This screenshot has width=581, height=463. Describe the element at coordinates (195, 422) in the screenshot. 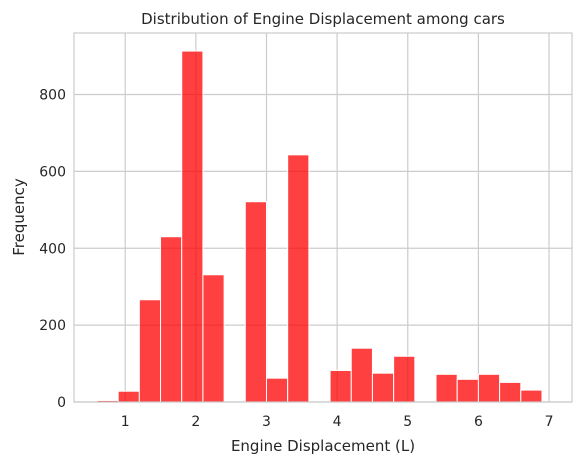

I see `x-tick-label: 2` at that location.